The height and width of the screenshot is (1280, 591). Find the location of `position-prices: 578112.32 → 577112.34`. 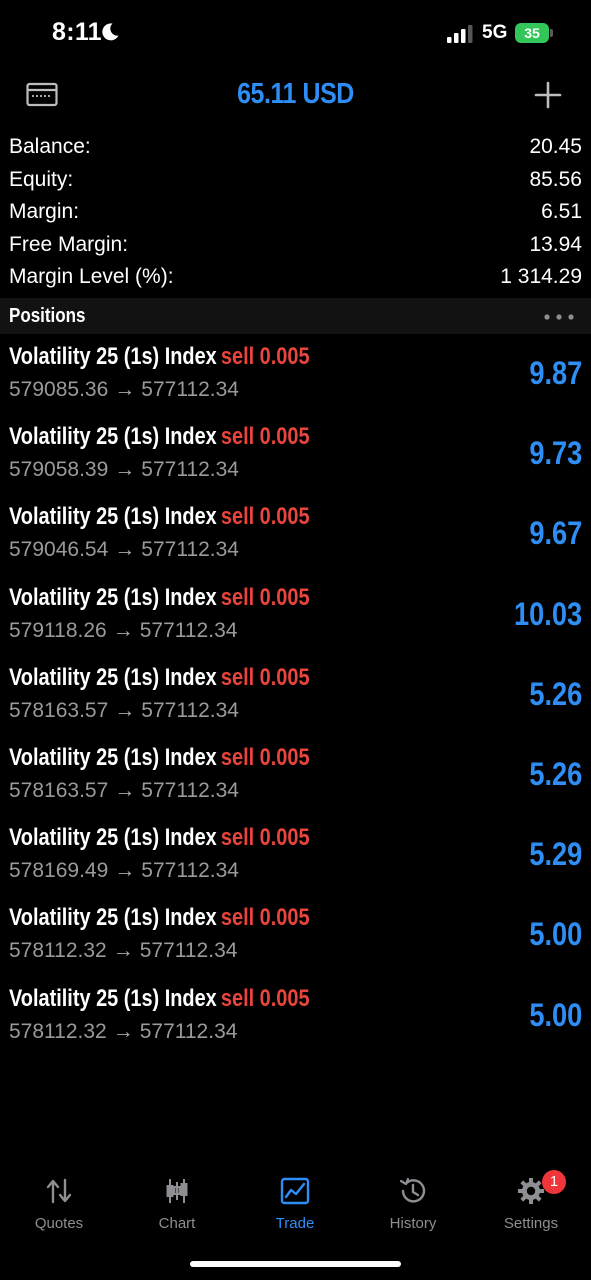

position-prices: 578112.32 → 577112.34 is located at coordinates (123, 951).